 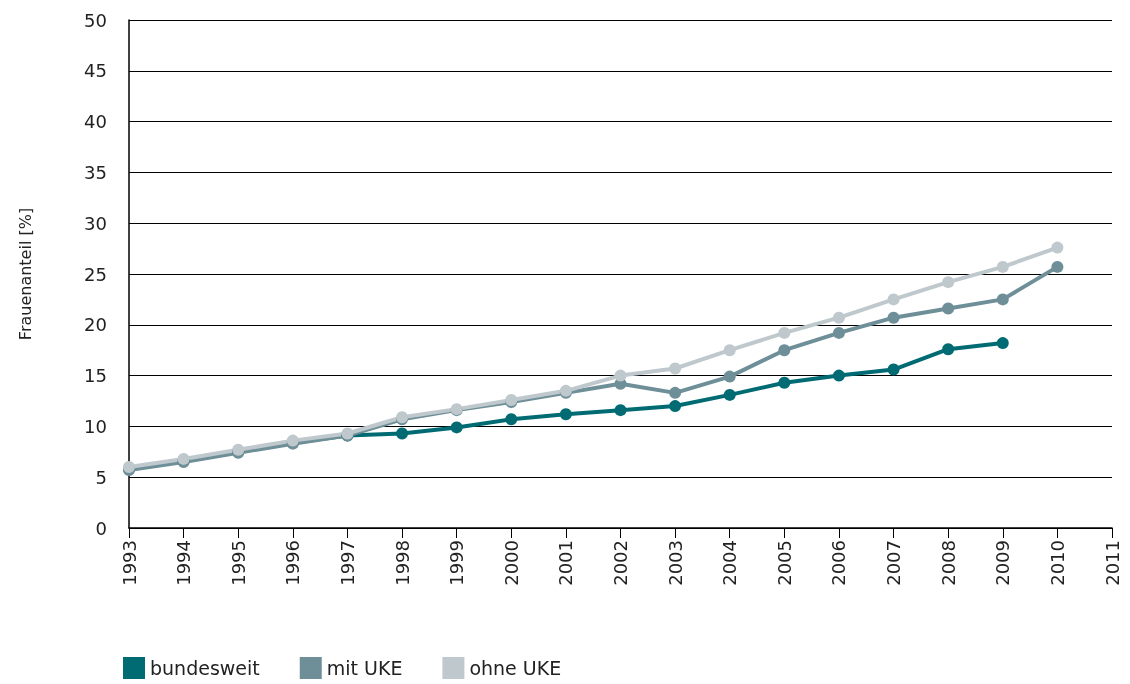 What do you see at coordinates (511, 563) in the screenshot?
I see `x-tick-label: 2000` at bounding box center [511, 563].